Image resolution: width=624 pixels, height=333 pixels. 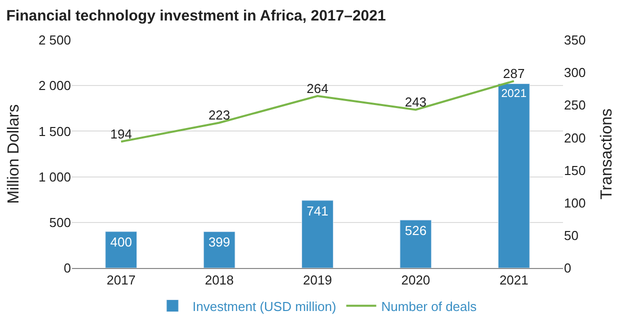 I want to click on y-tick-label: 0, so click(x=67, y=268).